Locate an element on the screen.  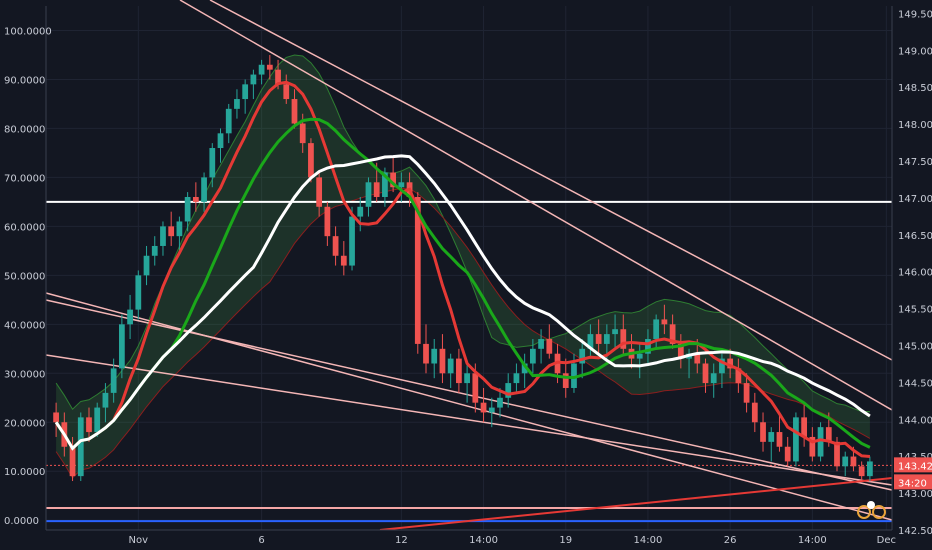
x-tick-label: 6 is located at coordinates (261, 540).